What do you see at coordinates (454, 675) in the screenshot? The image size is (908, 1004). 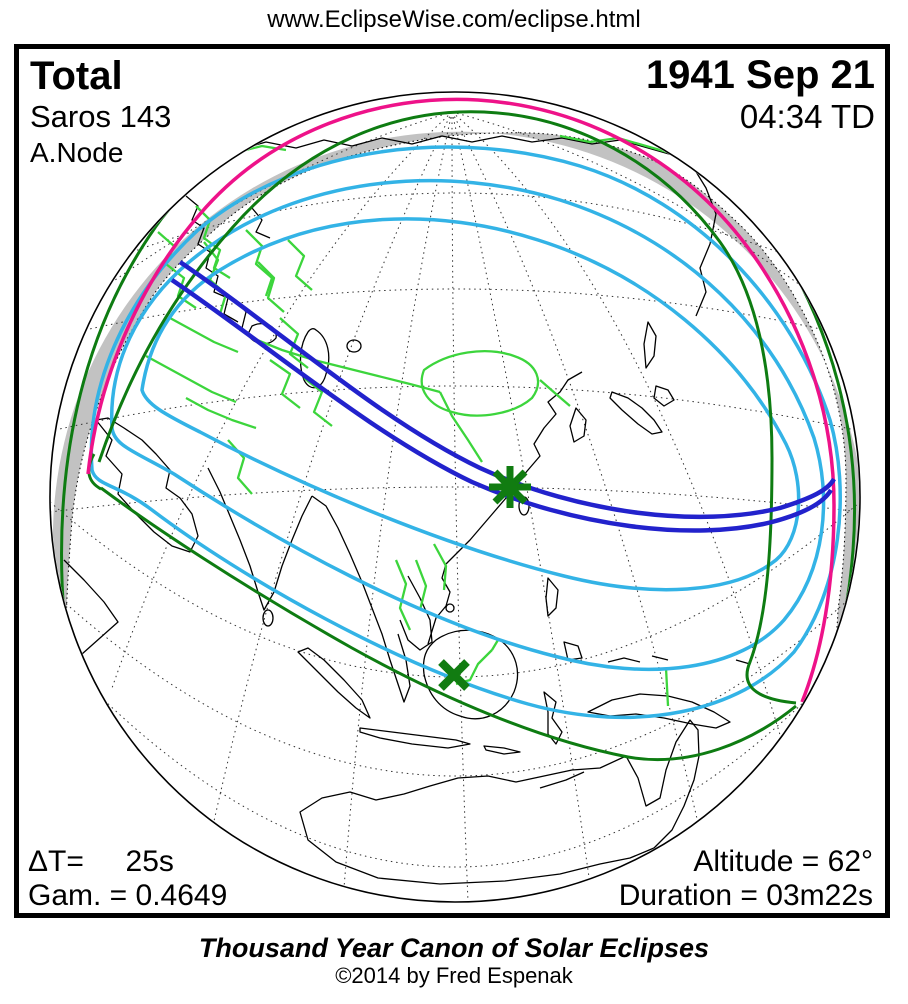 I see `subsolar-point-marker` at bounding box center [454, 675].